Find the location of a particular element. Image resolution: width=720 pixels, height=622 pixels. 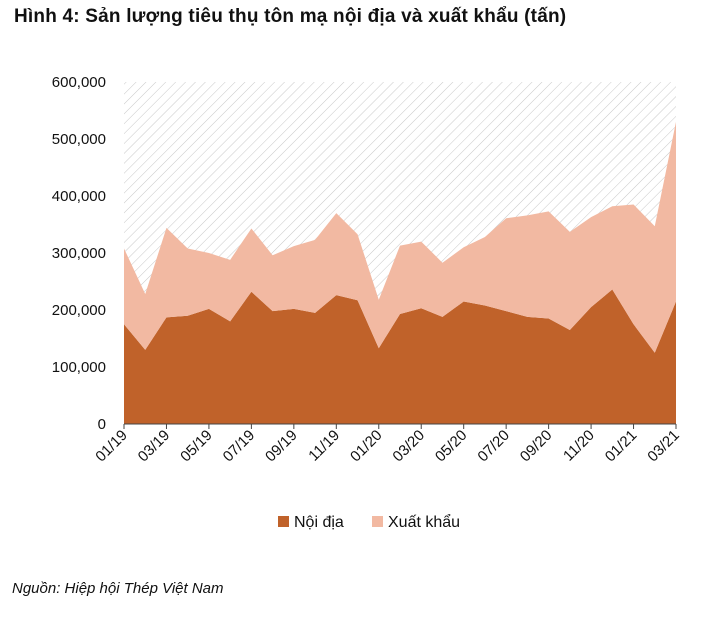

legend-label: Xuất khẩu is located at coordinates (424, 522).